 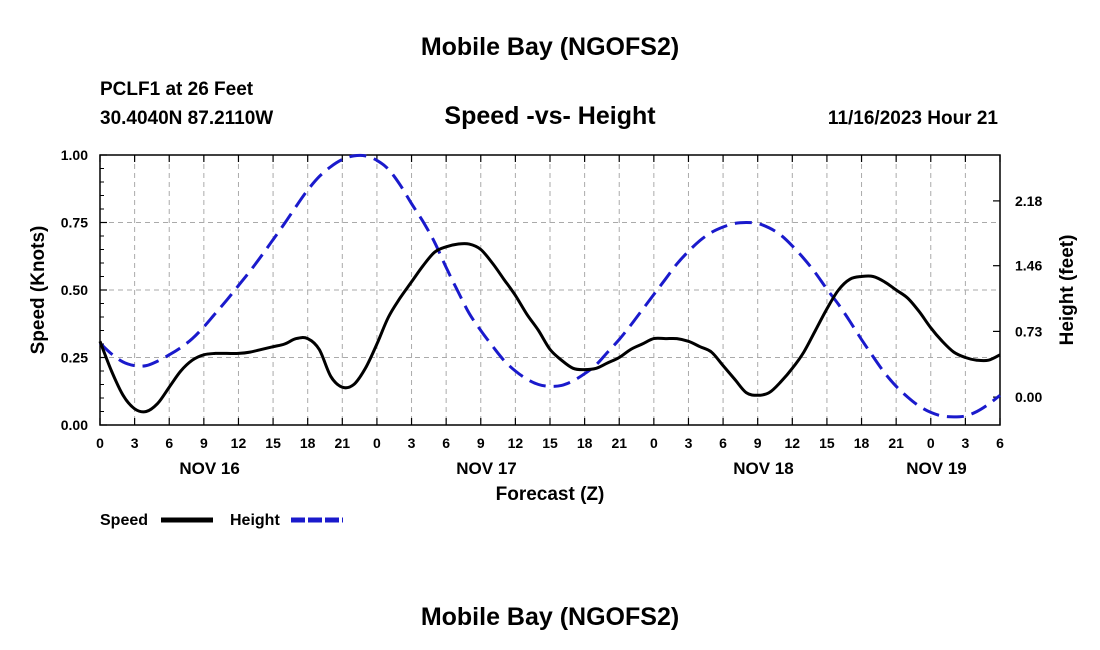 What do you see at coordinates (1028, 331) in the screenshot?
I see `y-right-tick-label: 0.73` at bounding box center [1028, 331].